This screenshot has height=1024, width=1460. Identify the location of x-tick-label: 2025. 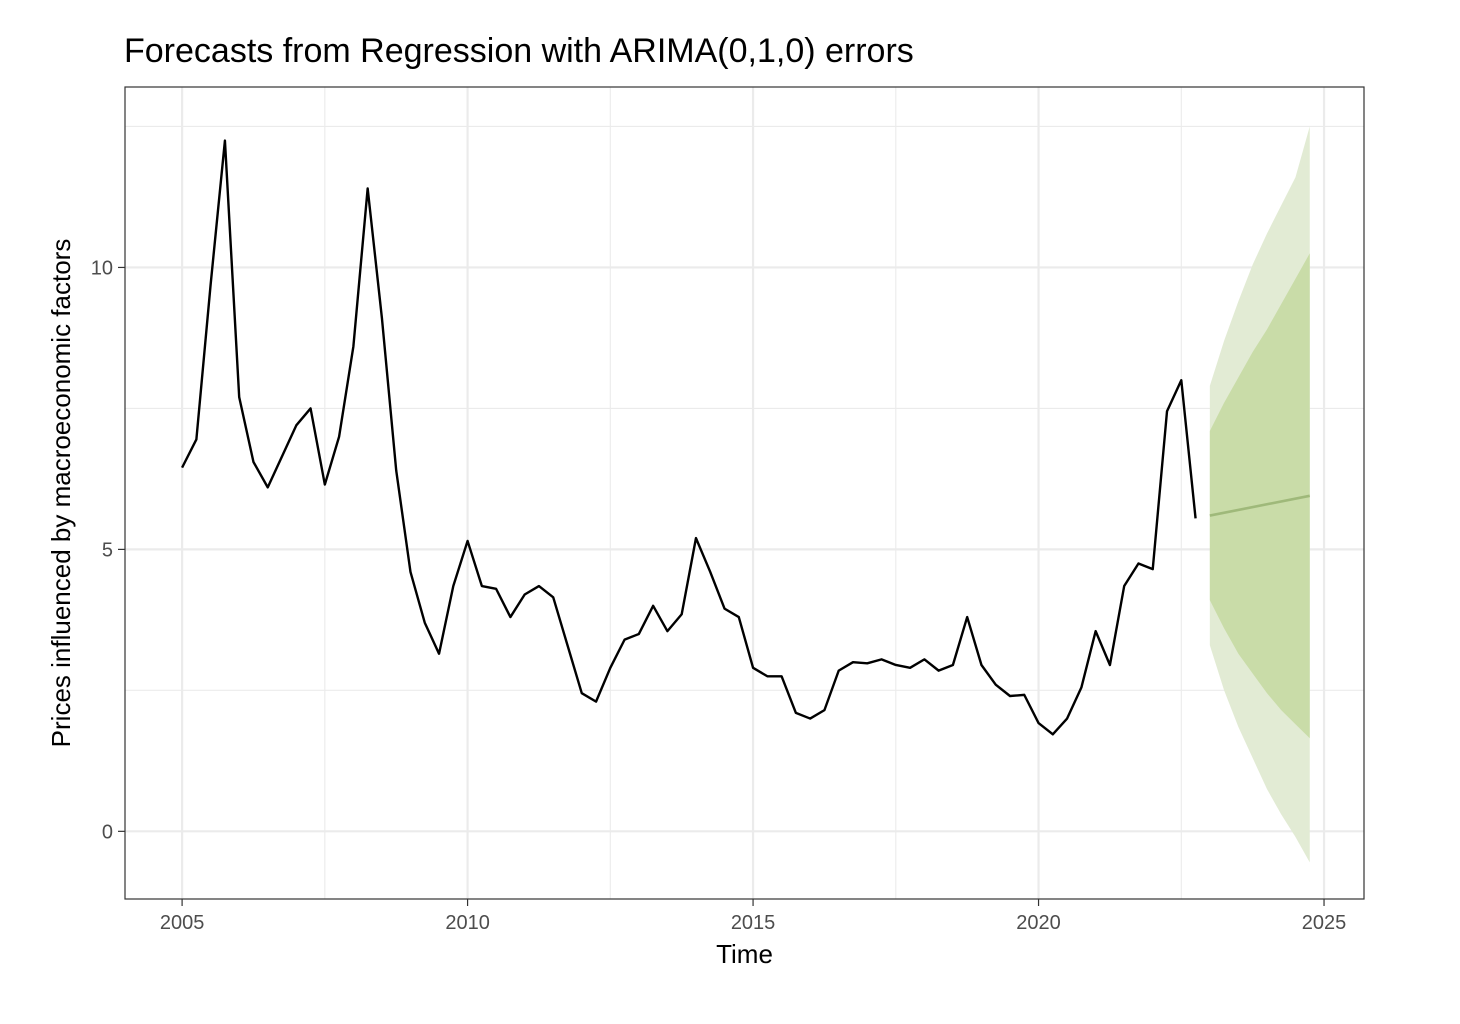
(1324, 923).